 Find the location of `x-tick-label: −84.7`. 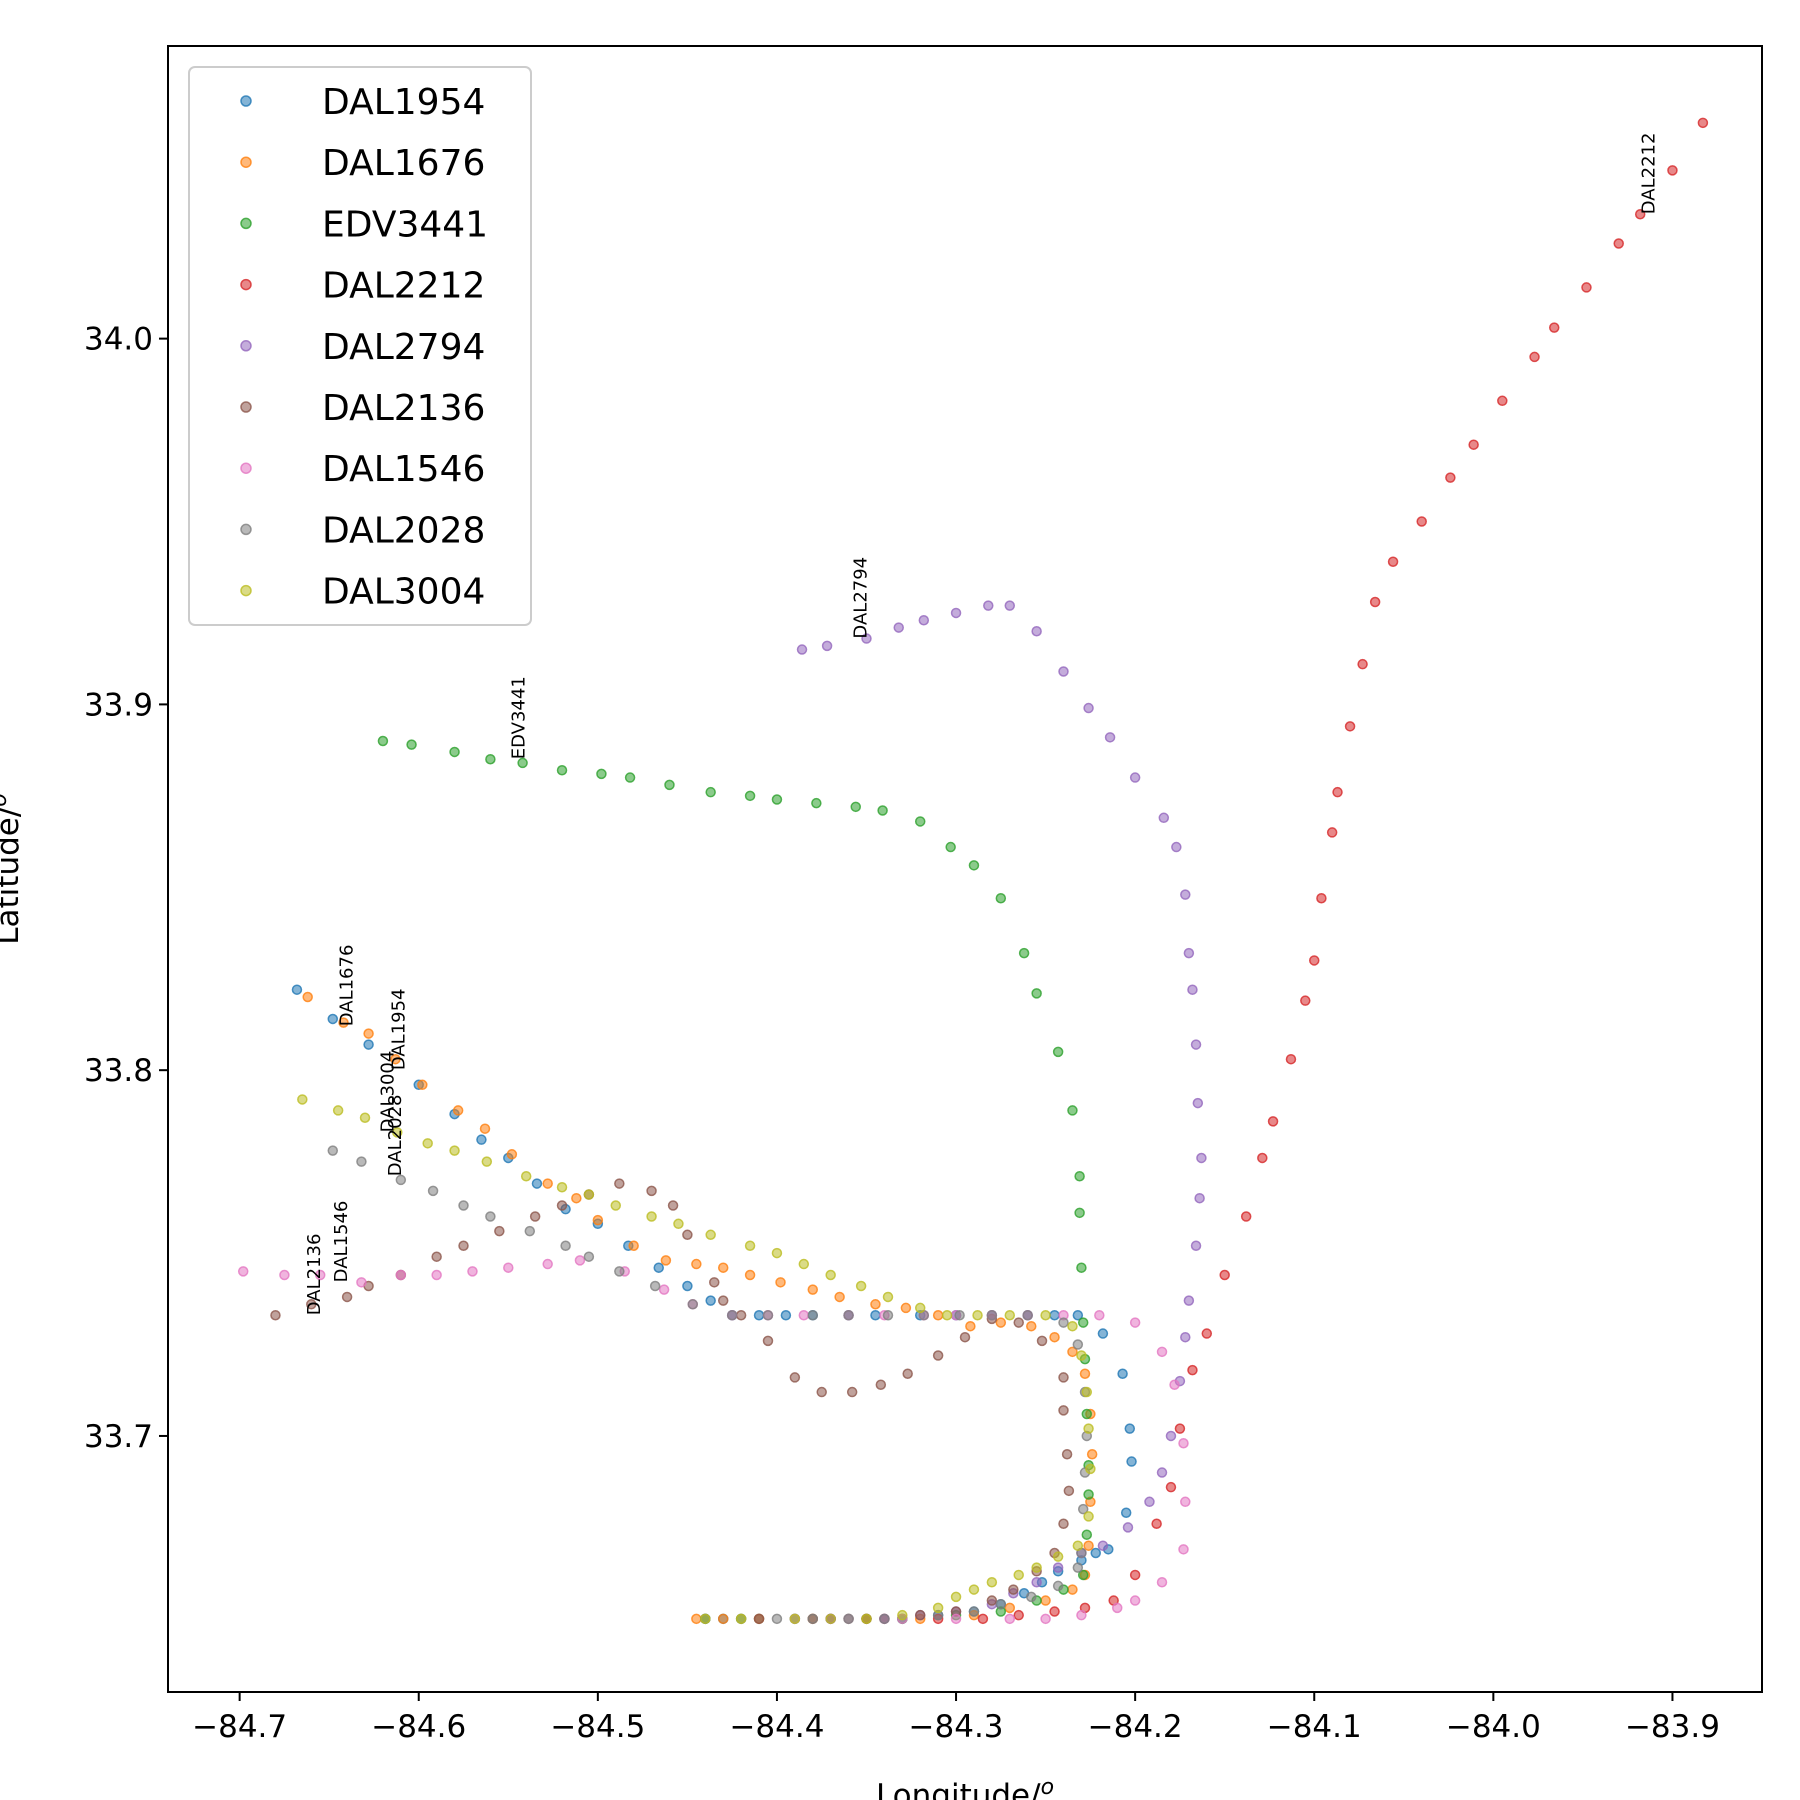

x-tick-label: −84.7 is located at coordinates (239, 1727).